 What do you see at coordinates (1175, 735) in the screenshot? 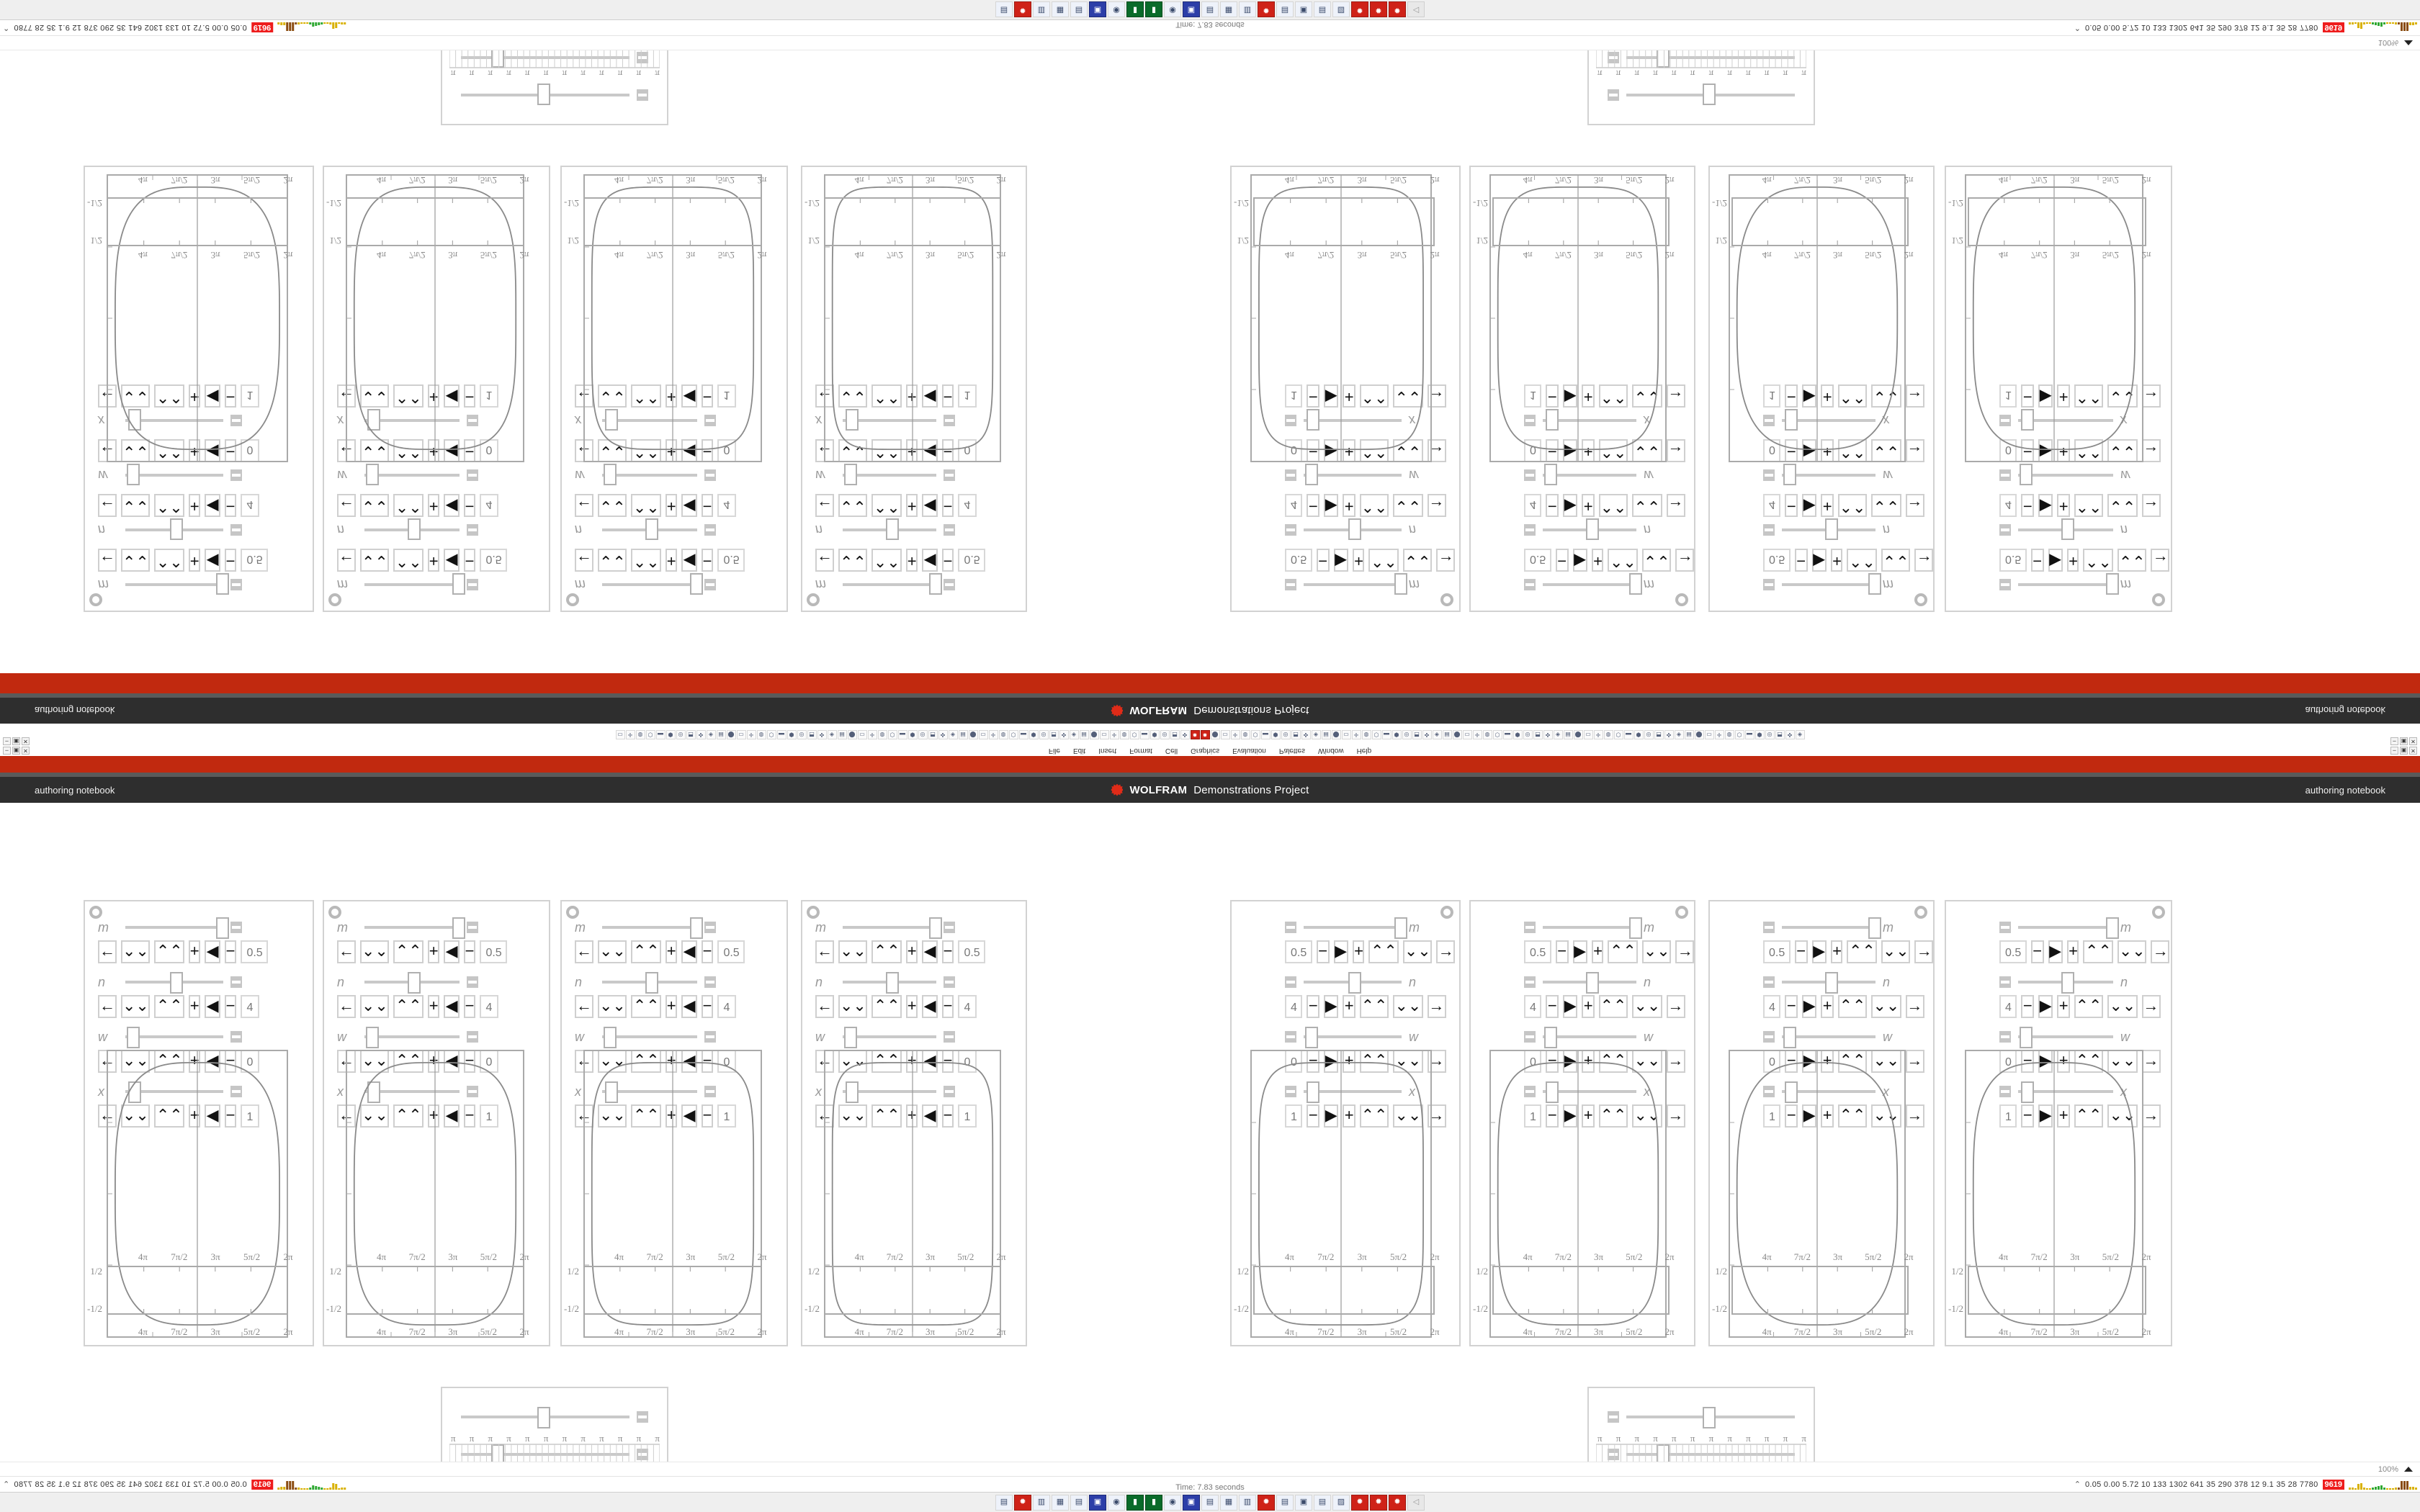
I see `toolbar-icon-55: ⬒` at bounding box center [1175, 735].